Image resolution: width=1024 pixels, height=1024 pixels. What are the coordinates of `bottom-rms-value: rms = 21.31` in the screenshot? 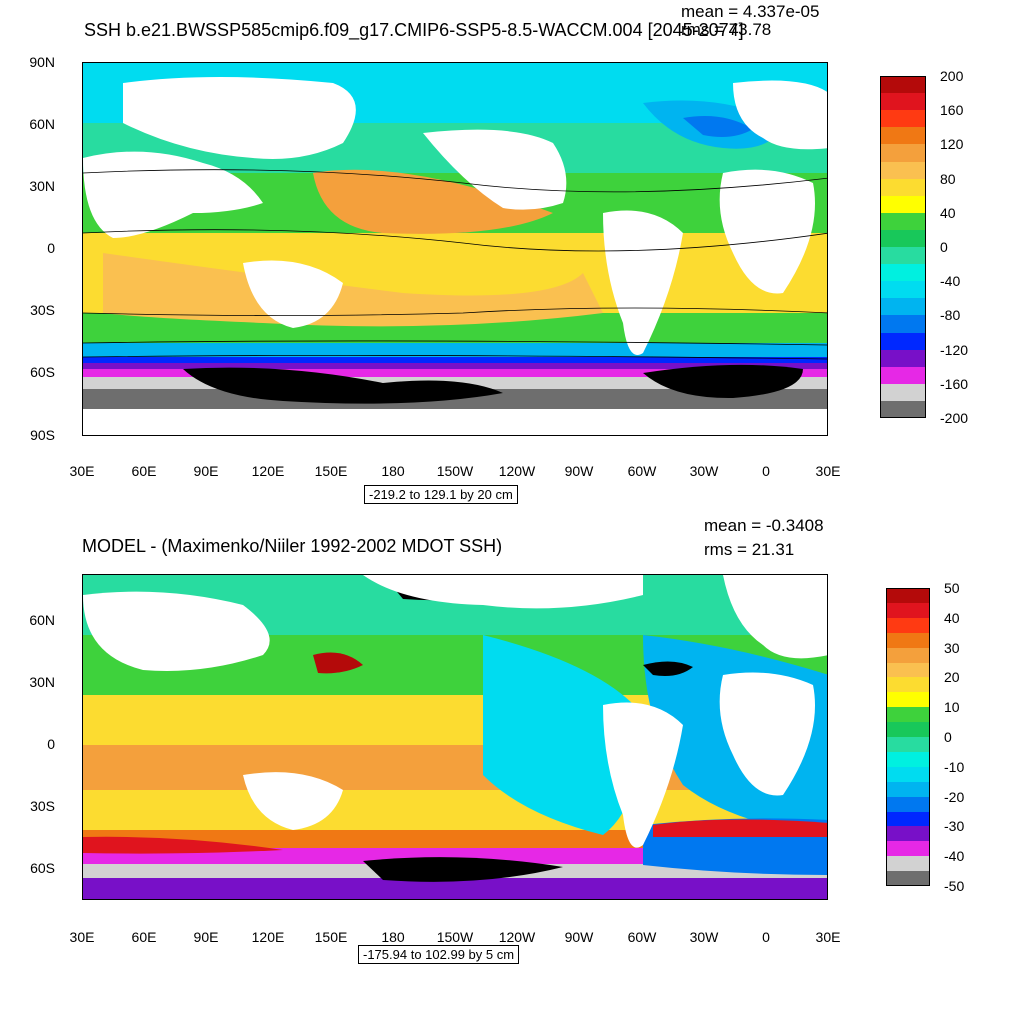 It's located at (749, 549).